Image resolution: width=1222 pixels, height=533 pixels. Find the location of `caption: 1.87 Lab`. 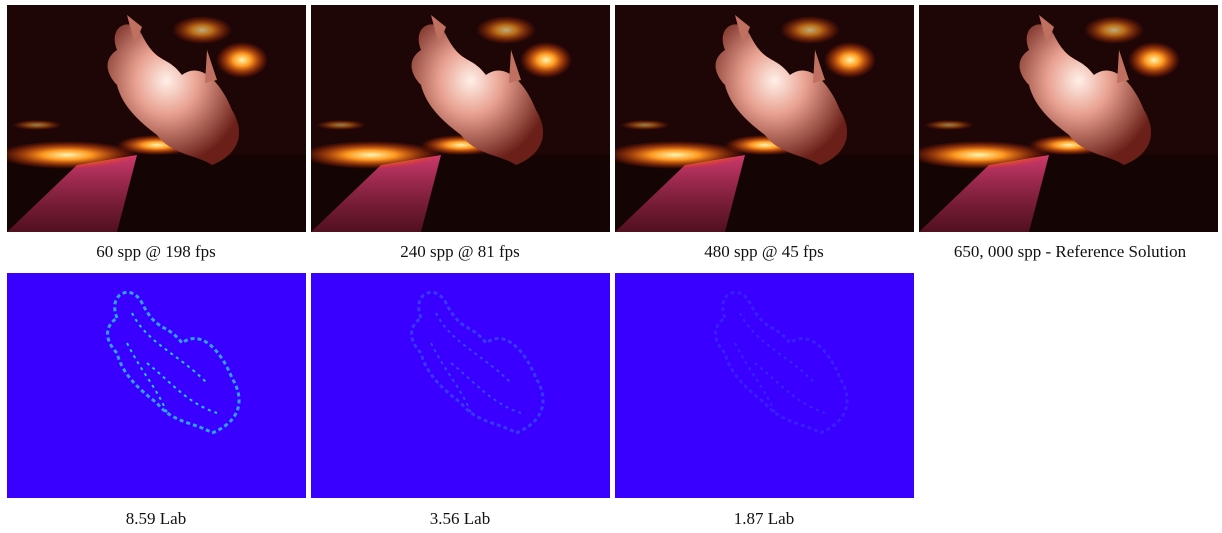

caption: 1.87 Lab is located at coordinates (764, 518).